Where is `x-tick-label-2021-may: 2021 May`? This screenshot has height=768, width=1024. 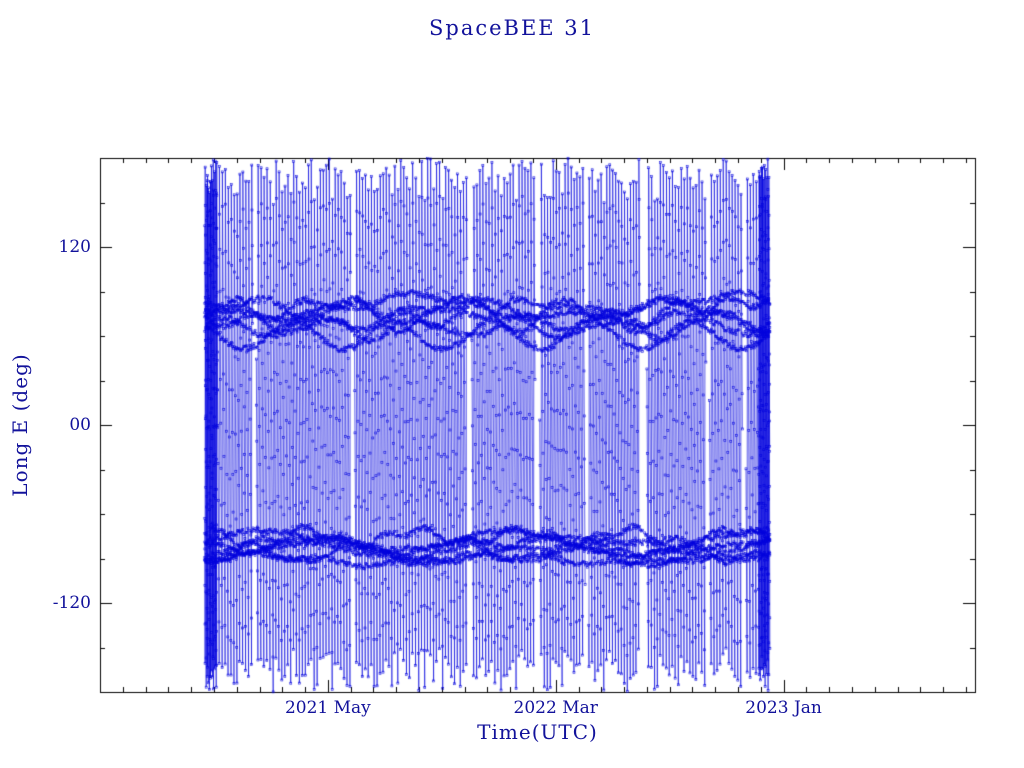 x-tick-label-2021-may: 2021 May is located at coordinates (327, 708).